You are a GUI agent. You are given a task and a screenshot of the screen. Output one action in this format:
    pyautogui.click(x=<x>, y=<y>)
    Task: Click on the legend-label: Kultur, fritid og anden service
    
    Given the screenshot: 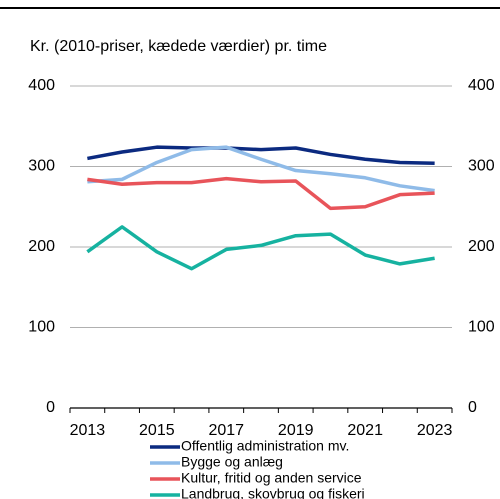 What is the action you would take?
    pyautogui.click(x=271, y=478)
    